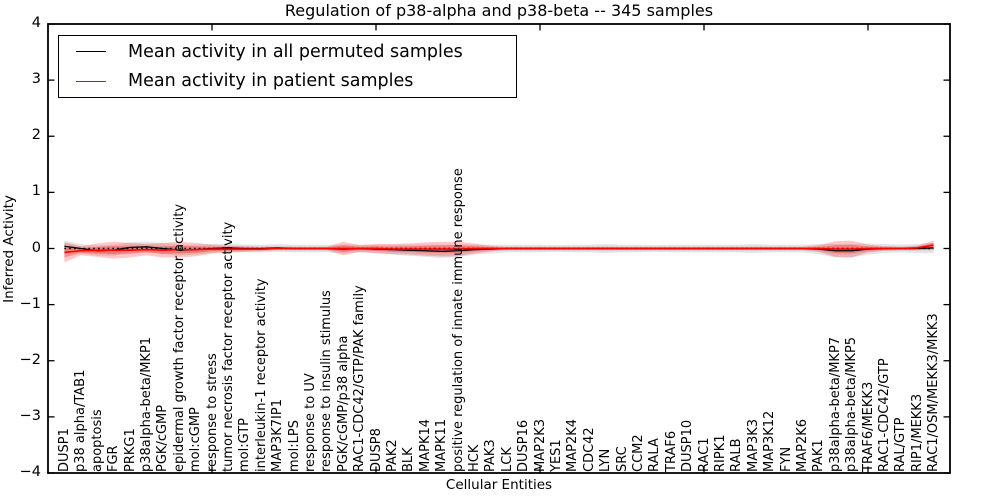  I want to click on y-tick-label: 4, so click(36, 23).